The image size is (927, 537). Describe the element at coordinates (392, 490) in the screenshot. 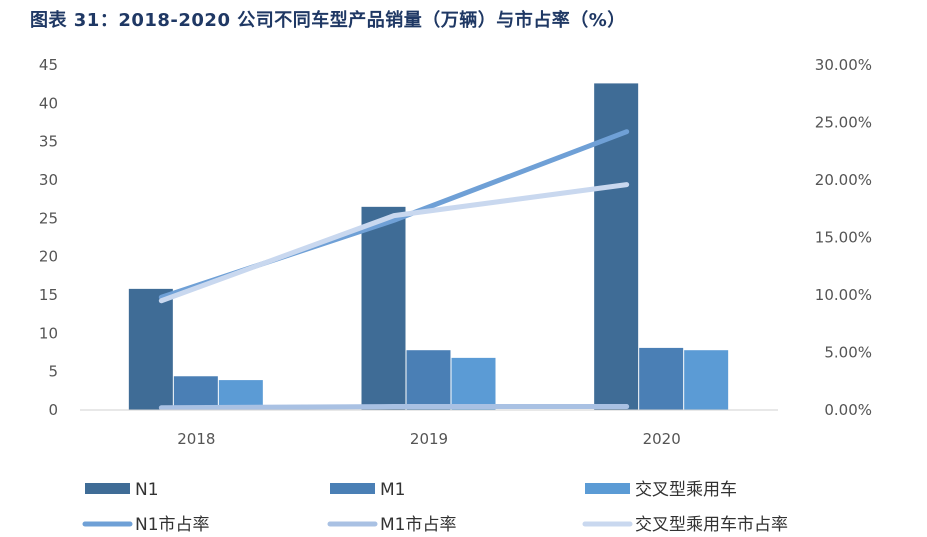

I see `legend-label: M1` at that location.